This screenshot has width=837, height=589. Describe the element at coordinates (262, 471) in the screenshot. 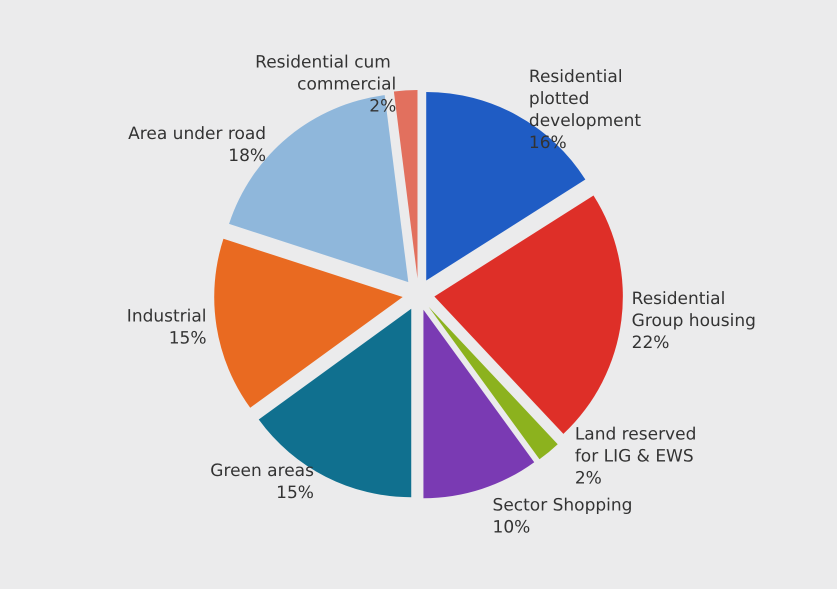

I see `slice-label: Green areas` at that location.